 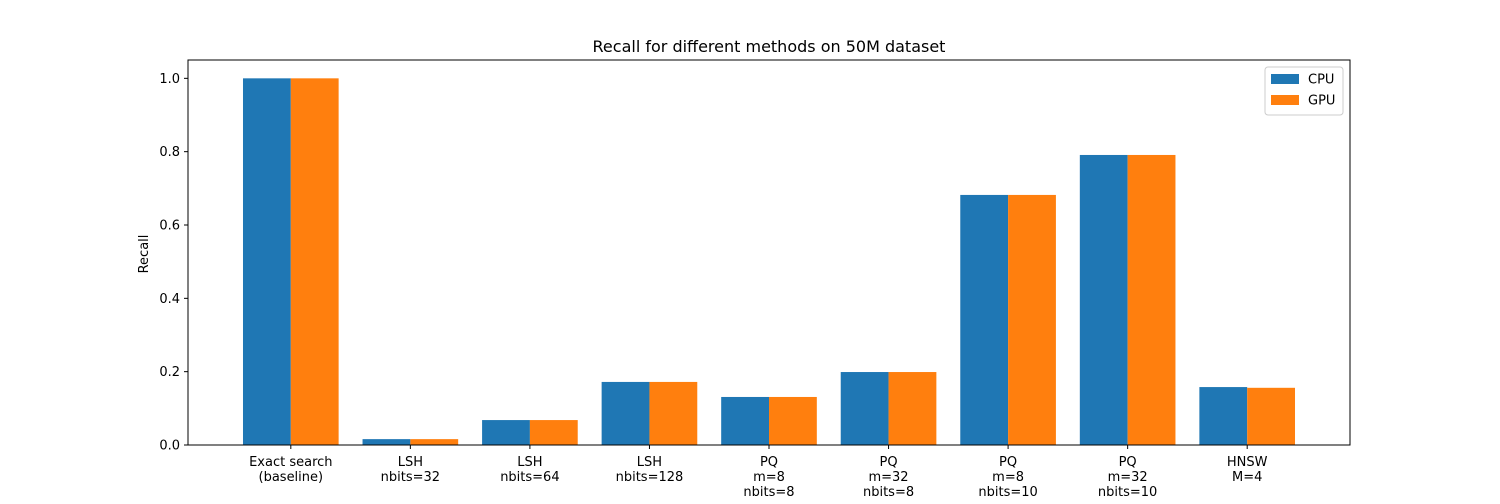 What do you see at coordinates (650, 477) in the screenshot?
I see `x-tick-label-line: nbits=128` at bounding box center [650, 477].